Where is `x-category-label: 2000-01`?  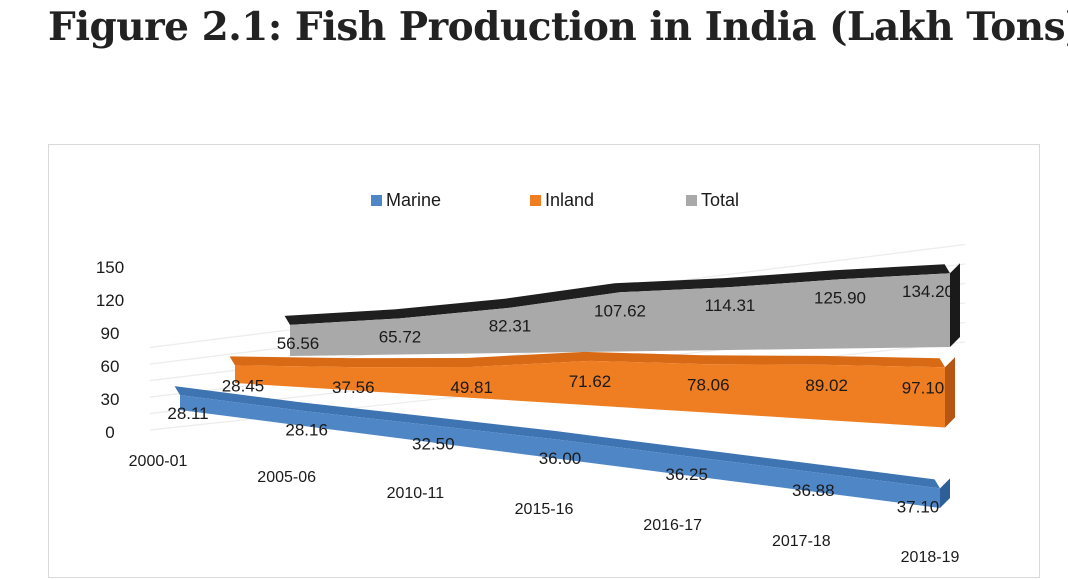
x-category-label: 2000-01 is located at coordinates (158, 461).